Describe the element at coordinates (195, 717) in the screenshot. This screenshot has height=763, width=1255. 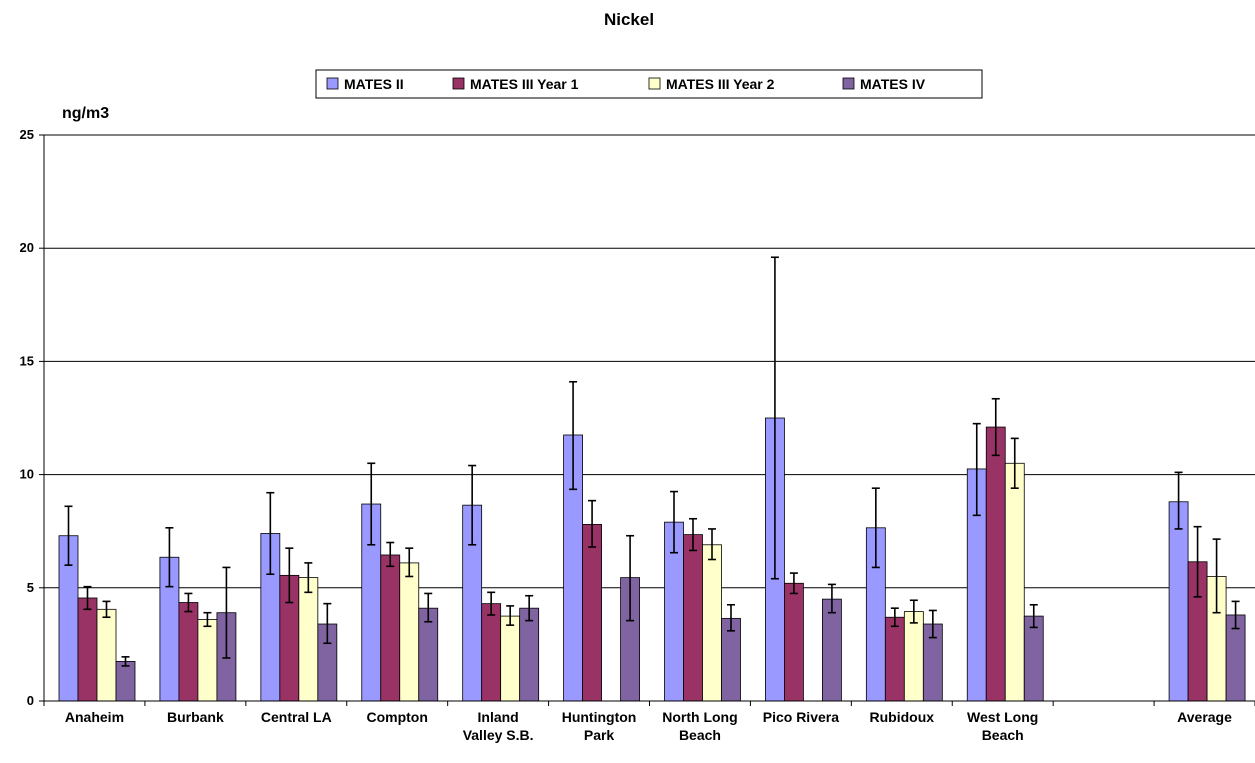
I see `x-tick-label: Burbank` at that location.